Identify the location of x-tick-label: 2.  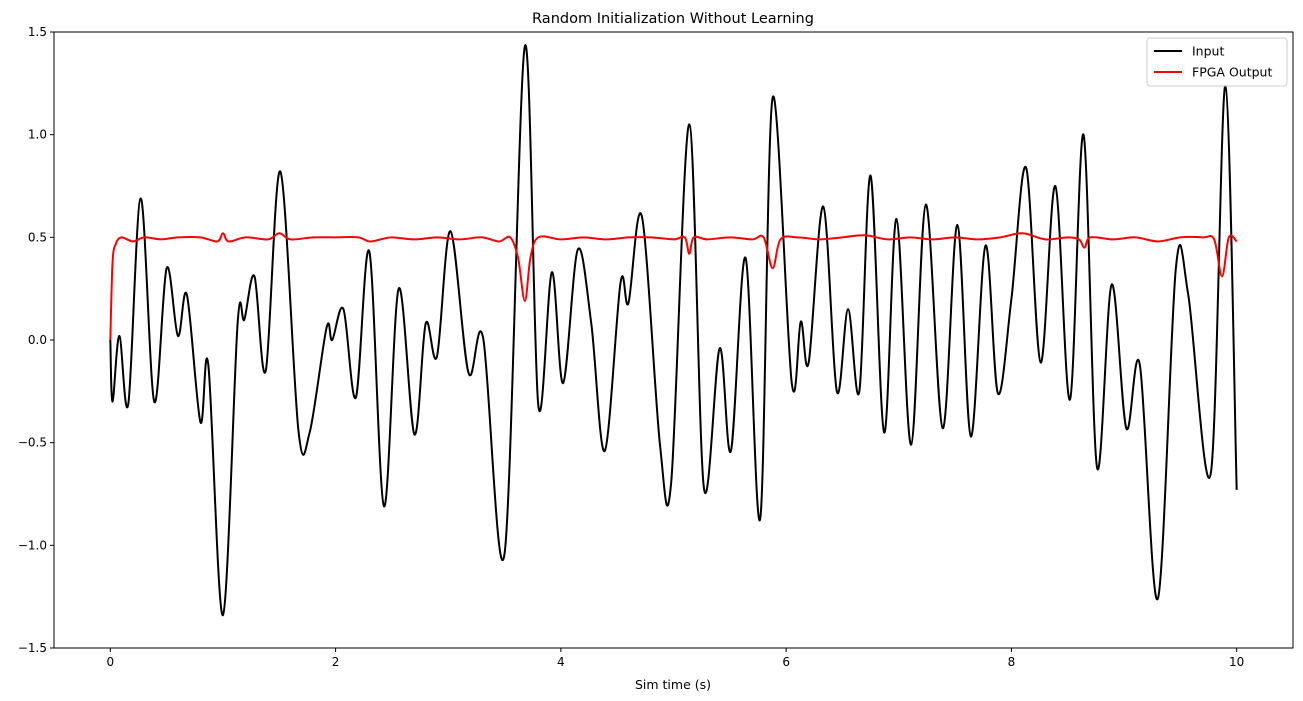
(336, 662).